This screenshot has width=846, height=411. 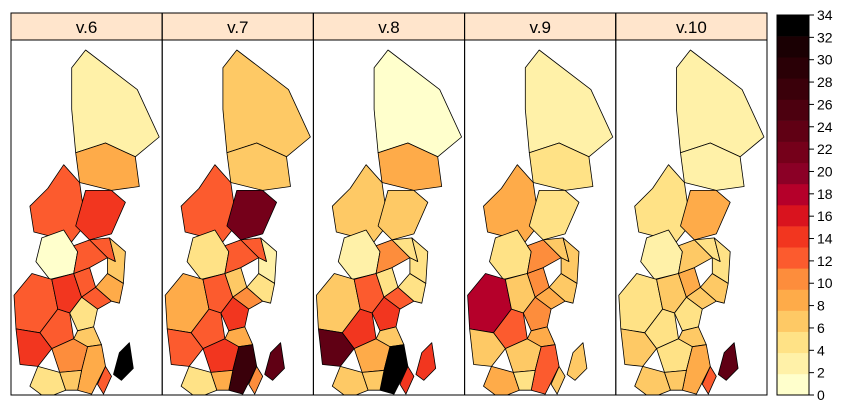 What do you see at coordinates (825, 104) in the screenshot?
I see `legend-tick-label: 26` at bounding box center [825, 104].